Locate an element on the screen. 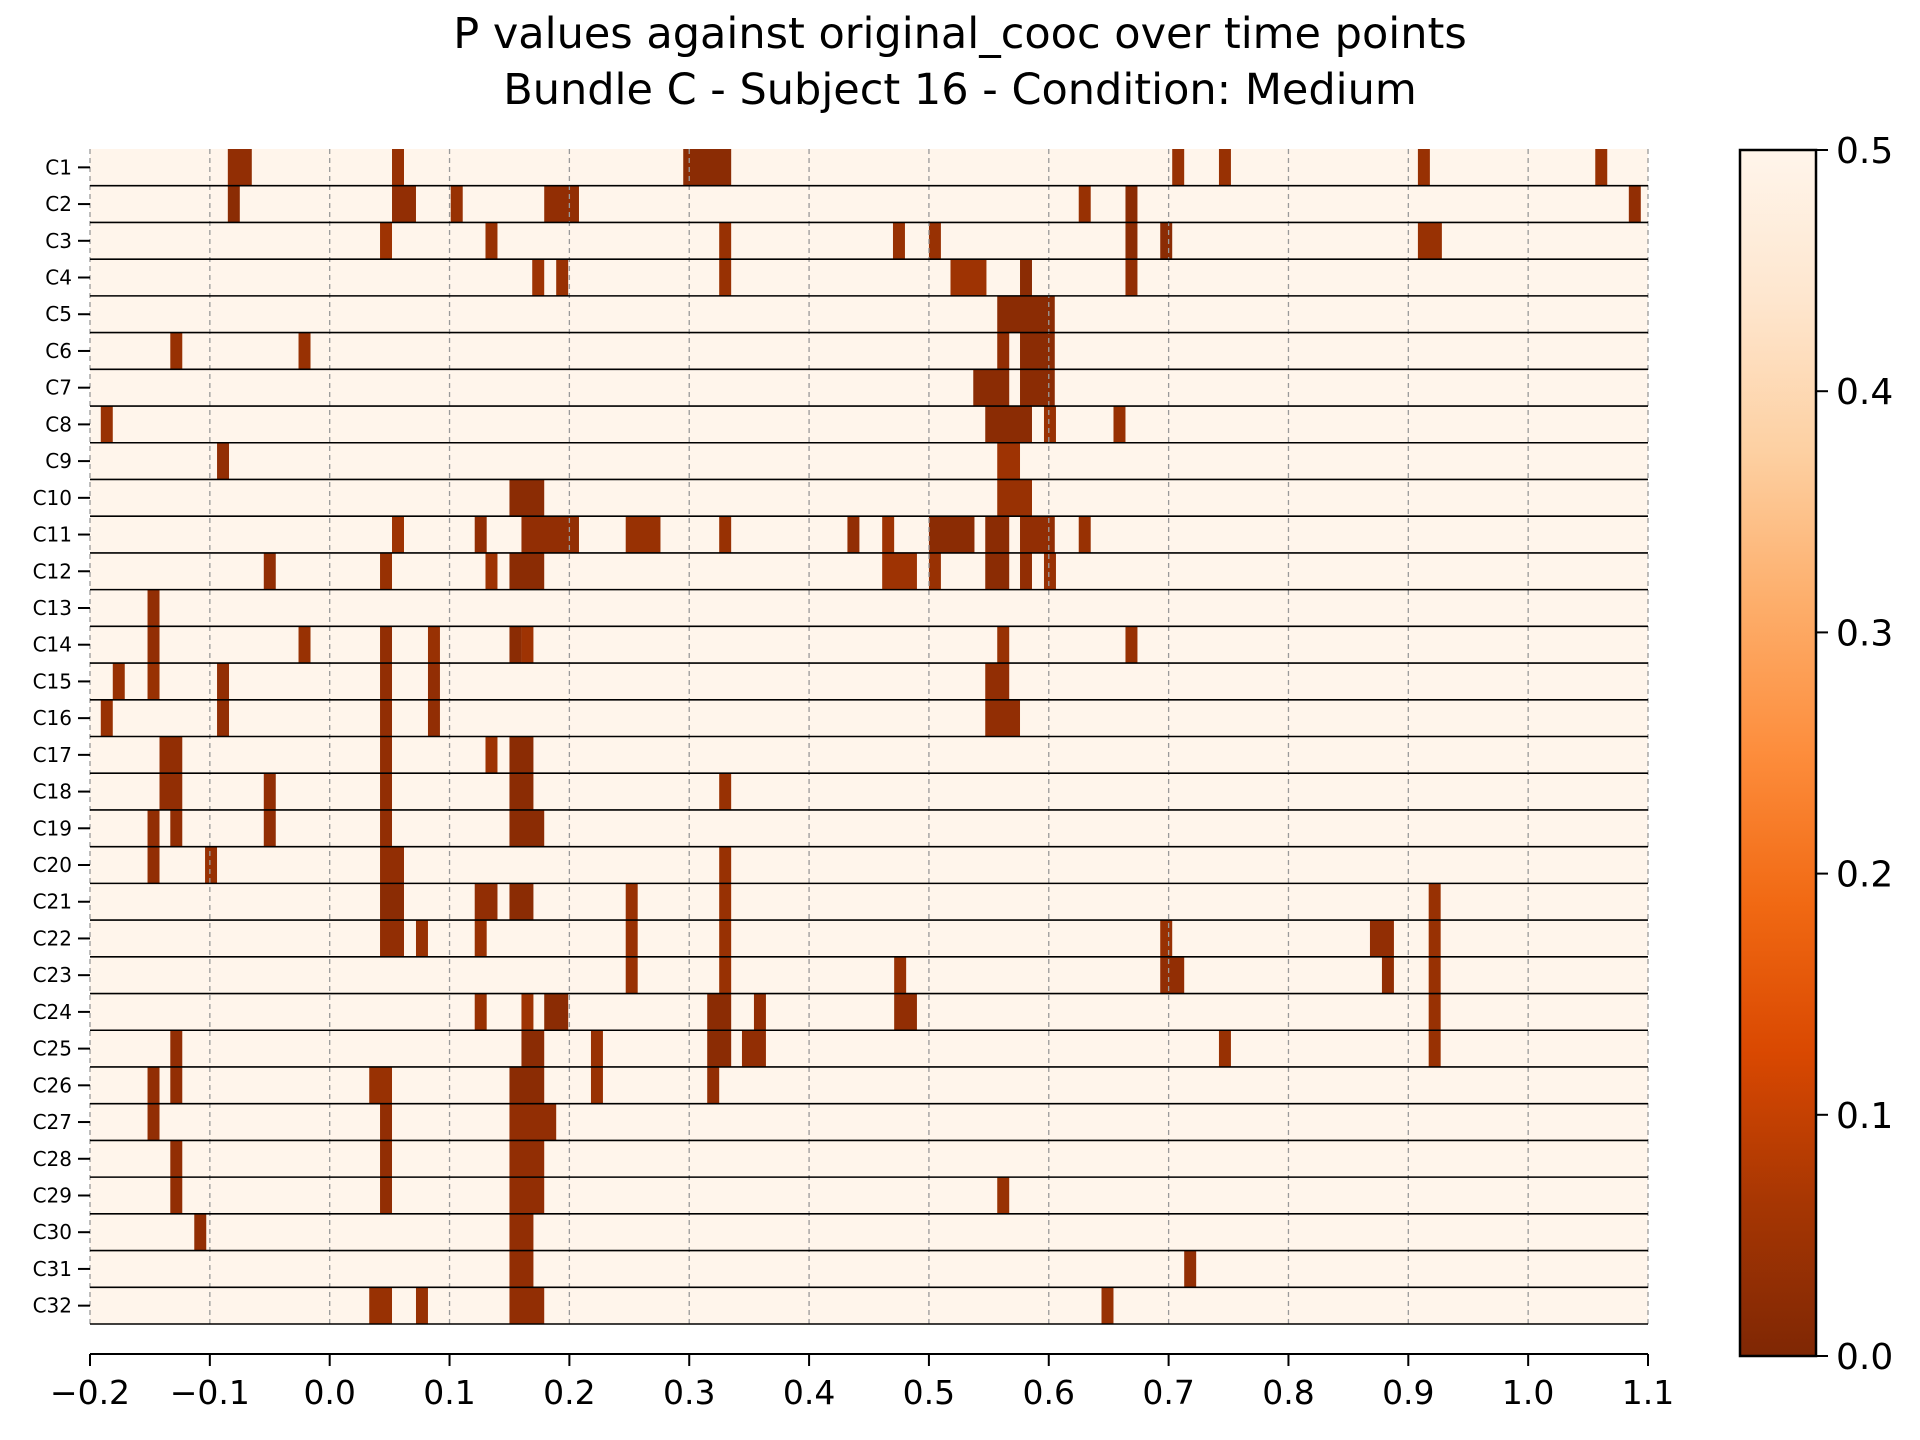  y-tick-label-c21: C21 is located at coordinates (52, 902).